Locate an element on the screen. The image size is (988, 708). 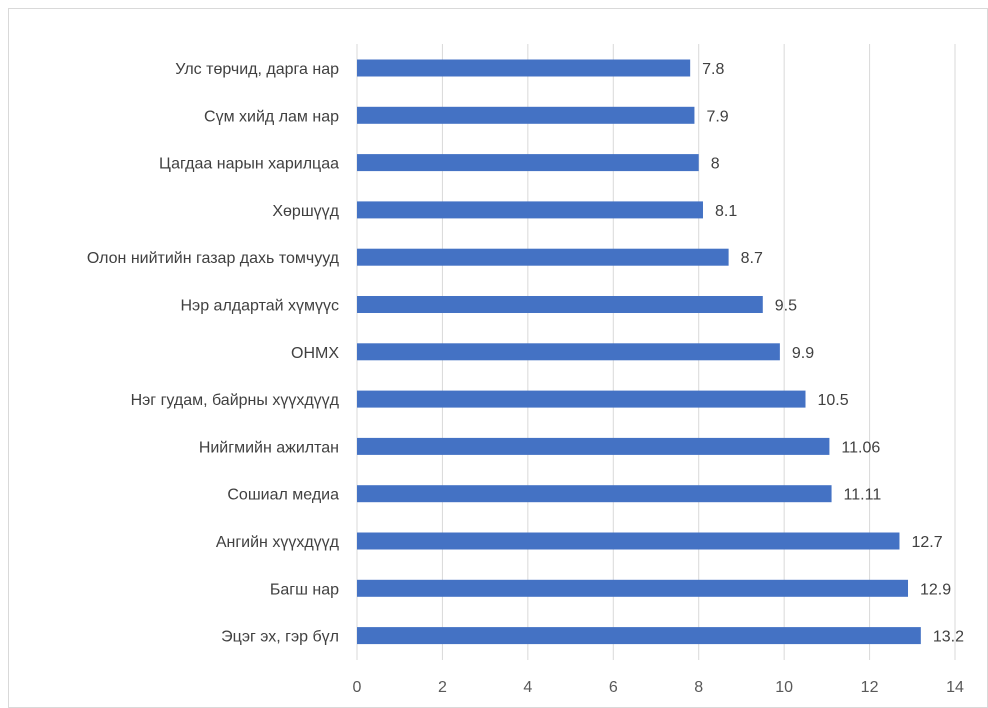
x-tick-label: 14 is located at coordinates (955, 687).